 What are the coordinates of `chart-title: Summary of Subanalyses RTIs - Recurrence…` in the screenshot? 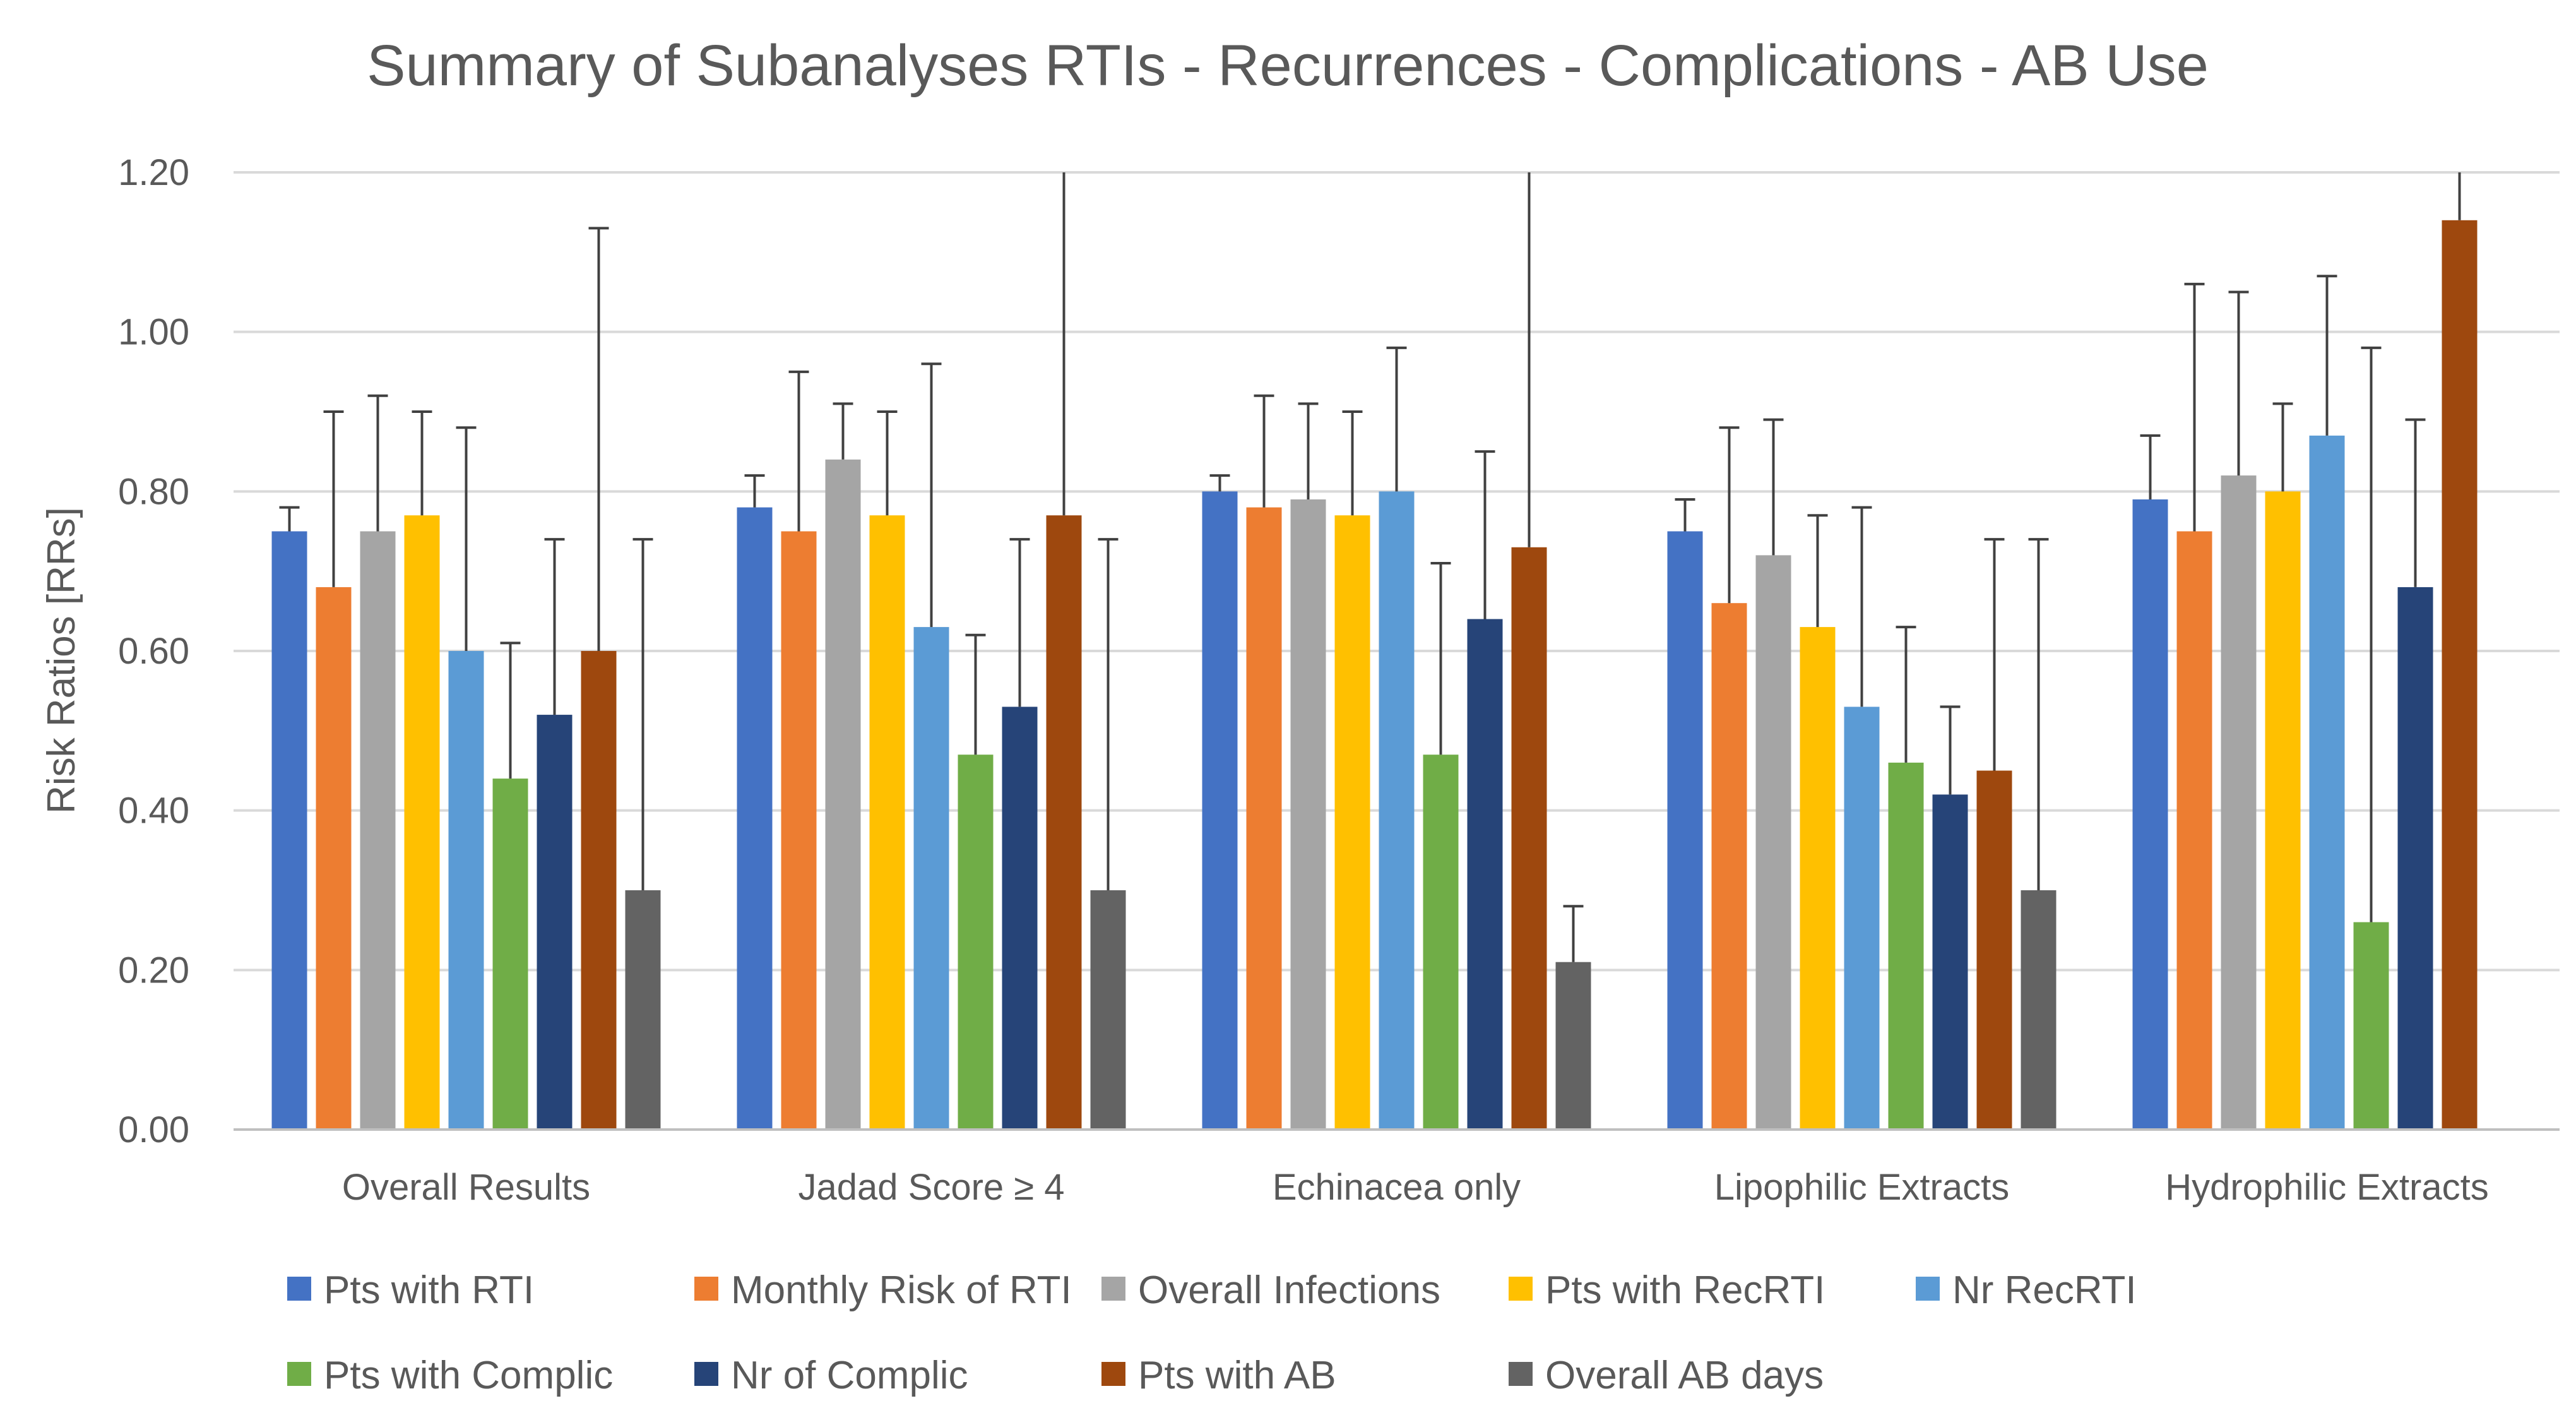 It's located at (1288, 65).